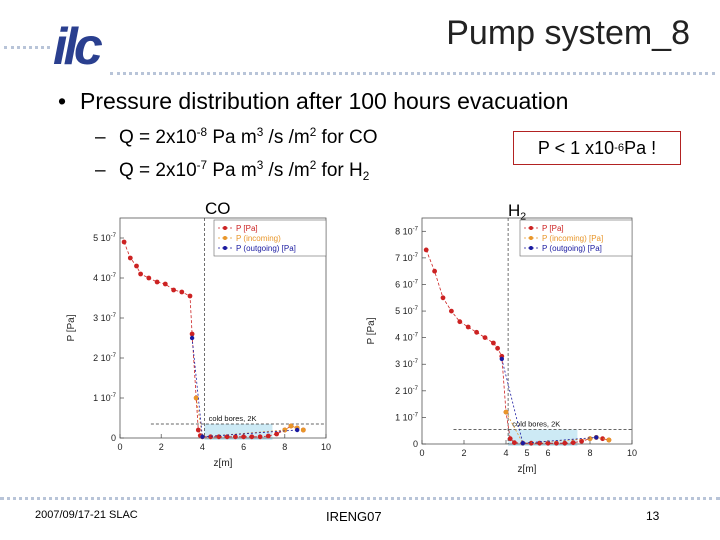 The width and height of the screenshot is (720, 540). Describe the element at coordinates (266, 248) in the screenshot. I see `legend-entry: P (outgoing) [Pa]` at that location.